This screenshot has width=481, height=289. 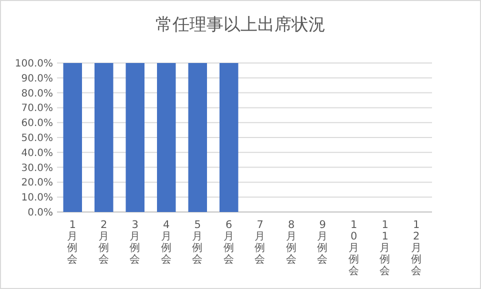 What do you see at coordinates (104, 242) in the screenshot?
I see `x-tick-label: 2月例会` at bounding box center [104, 242].